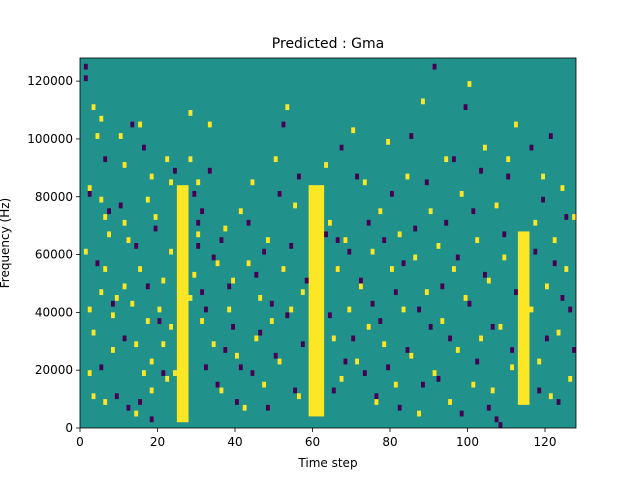  What do you see at coordinates (545, 442) in the screenshot?
I see `x-tick-label: 120` at bounding box center [545, 442].